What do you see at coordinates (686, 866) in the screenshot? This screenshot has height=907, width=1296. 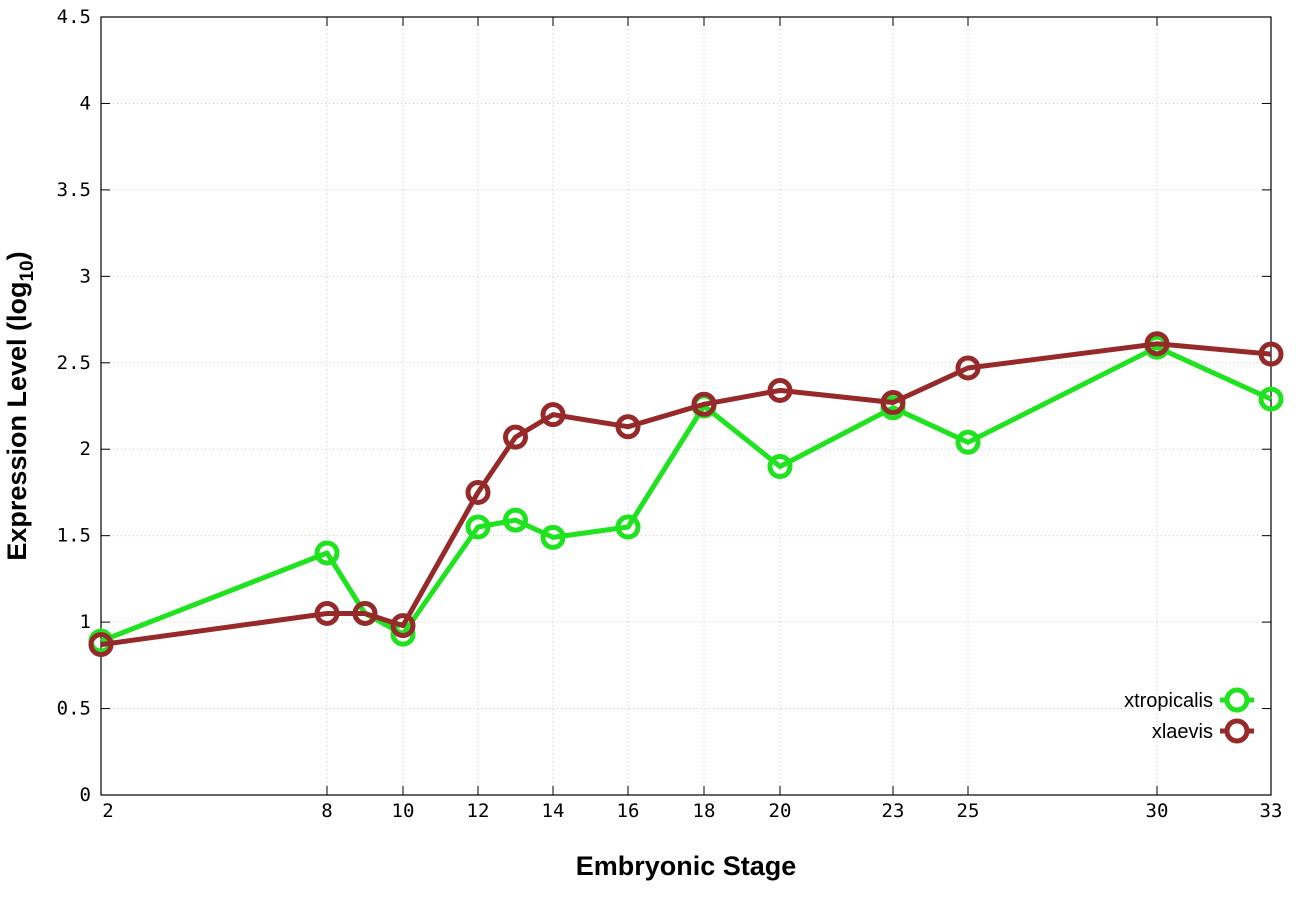 I see `x-axis-title: Embryonic Stage` at bounding box center [686, 866].